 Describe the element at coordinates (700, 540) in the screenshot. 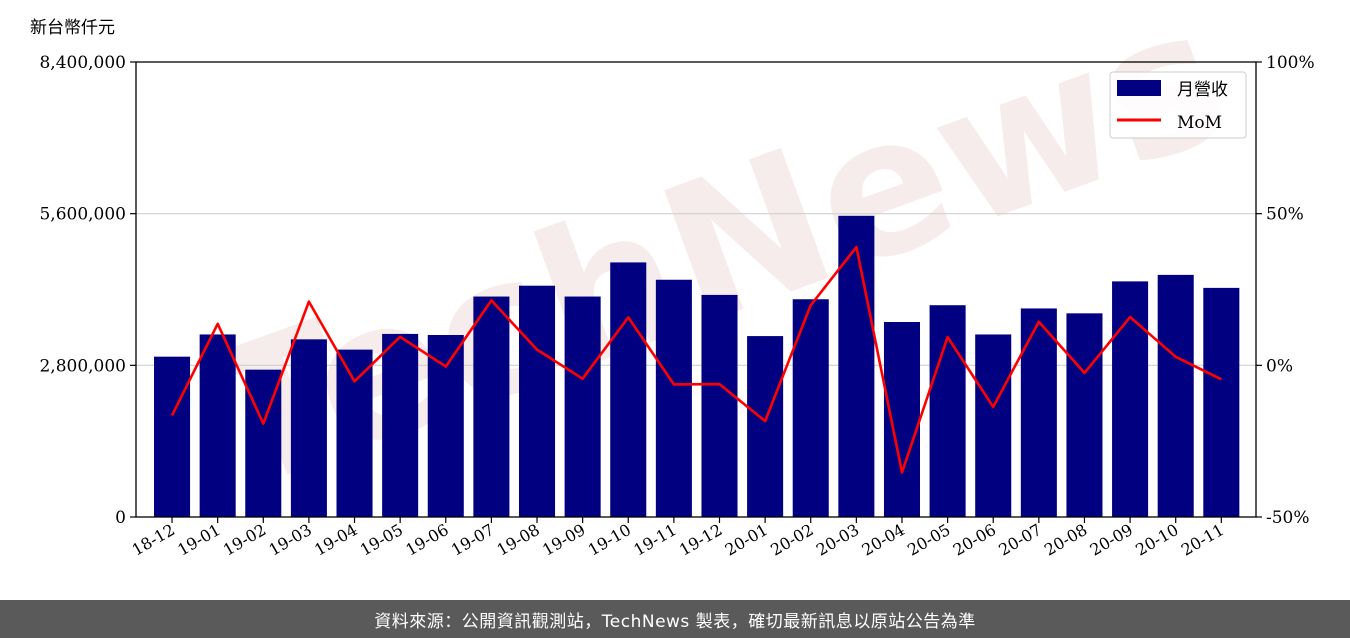

I see `x-tick-label: 19-12` at that location.